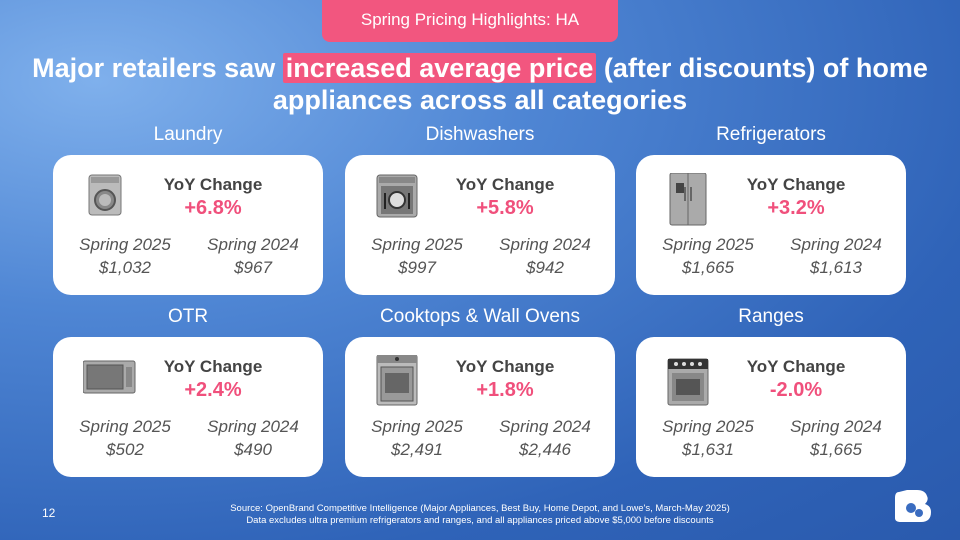  I want to click on page-number: 12, so click(49, 513).